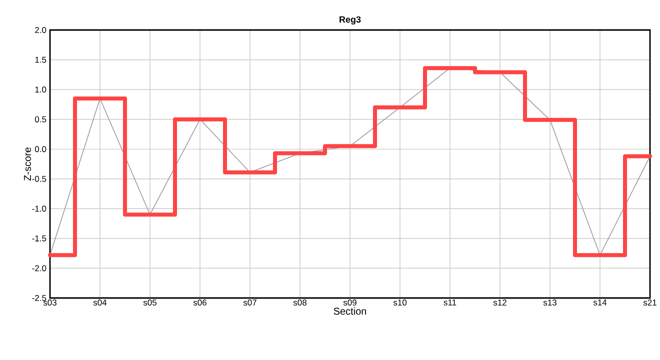 This screenshot has width=660, height=360. What do you see at coordinates (349, 303) in the screenshot?
I see `x-tick-label: s09` at bounding box center [349, 303].